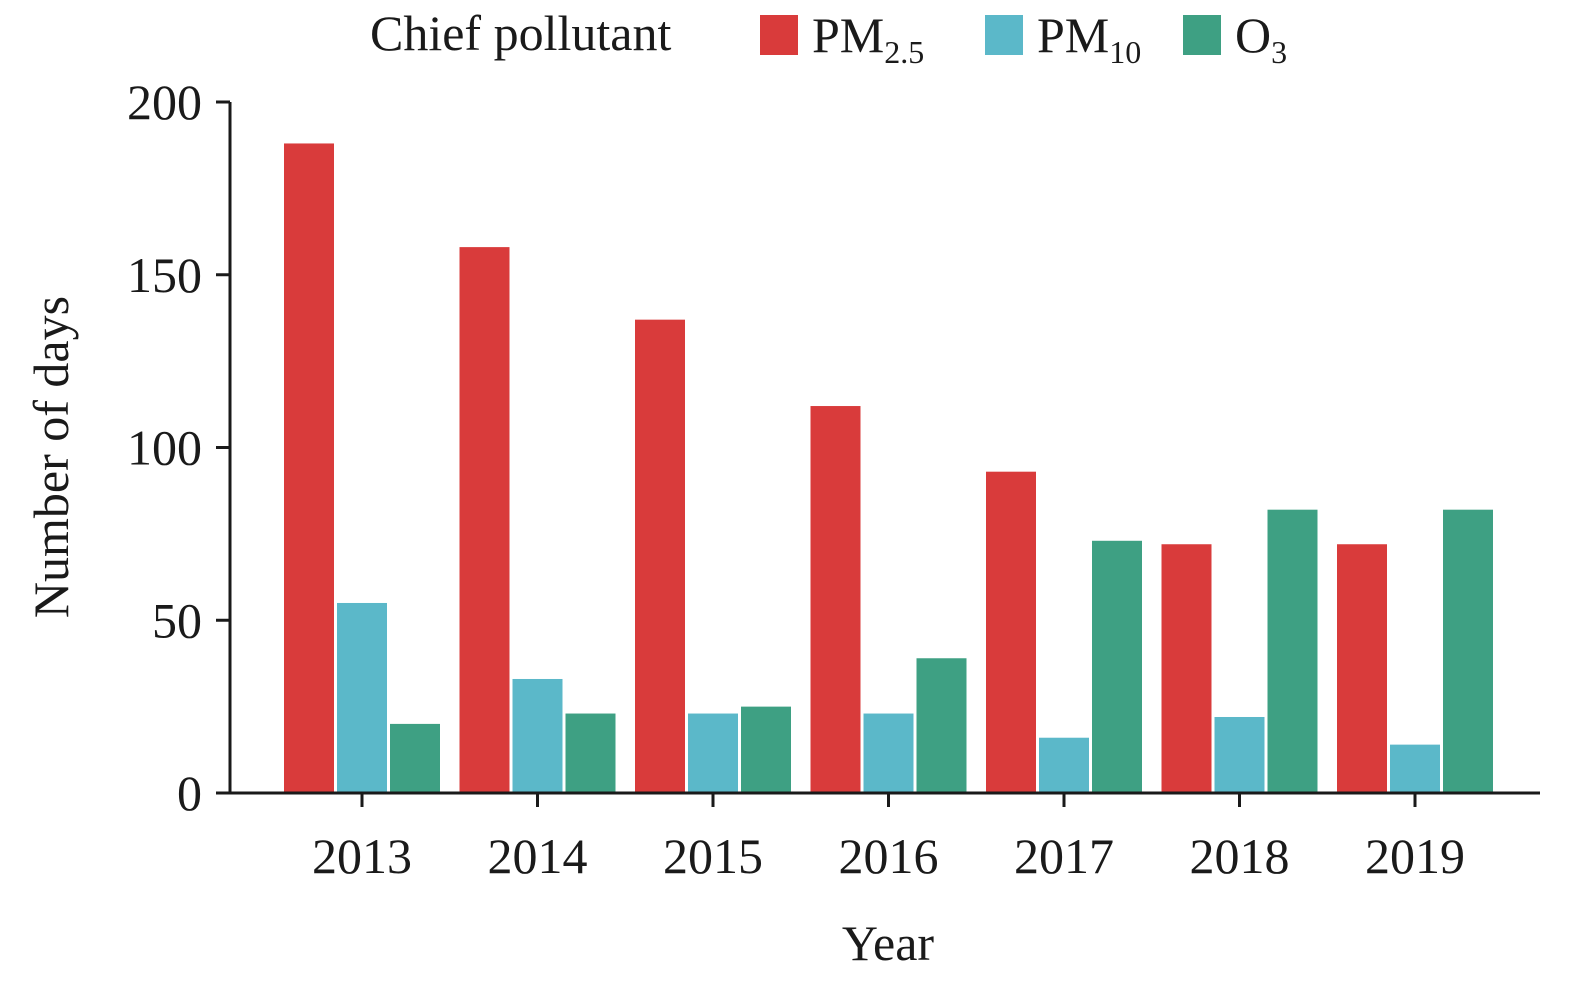 The height and width of the screenshot is (984, 1575). What do you see at coordinates (1011, 632) in the screenshot?
I see `bar-pm25-2017` at bounding box center [1011, 632].